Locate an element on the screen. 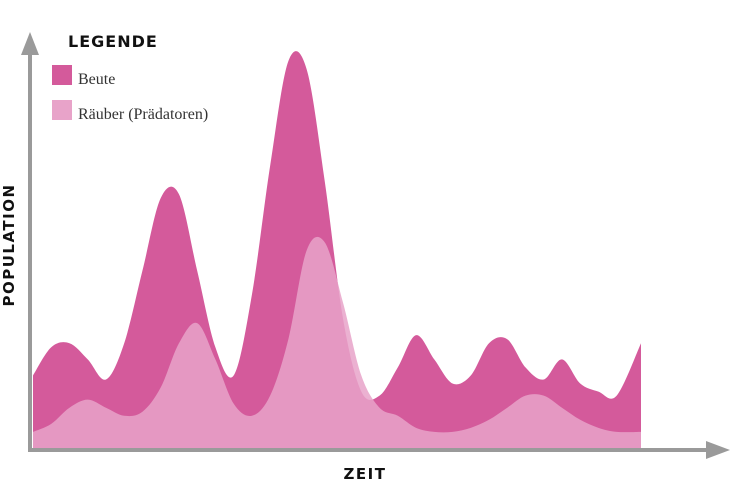 This screenshot has height=480, width=732. legend-title: LEGENDE is located at coordinates (113, 41).